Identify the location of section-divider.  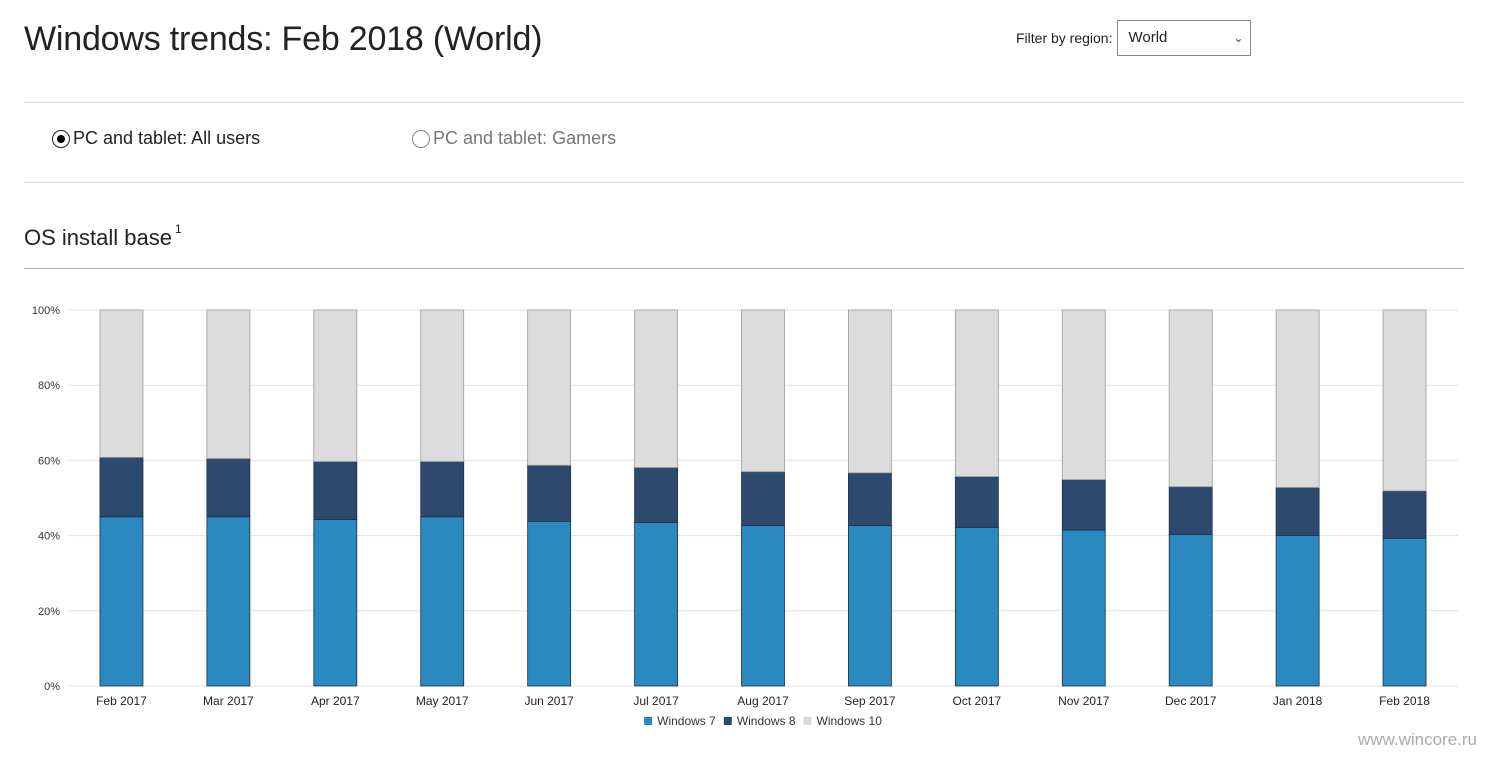
(744, 268).